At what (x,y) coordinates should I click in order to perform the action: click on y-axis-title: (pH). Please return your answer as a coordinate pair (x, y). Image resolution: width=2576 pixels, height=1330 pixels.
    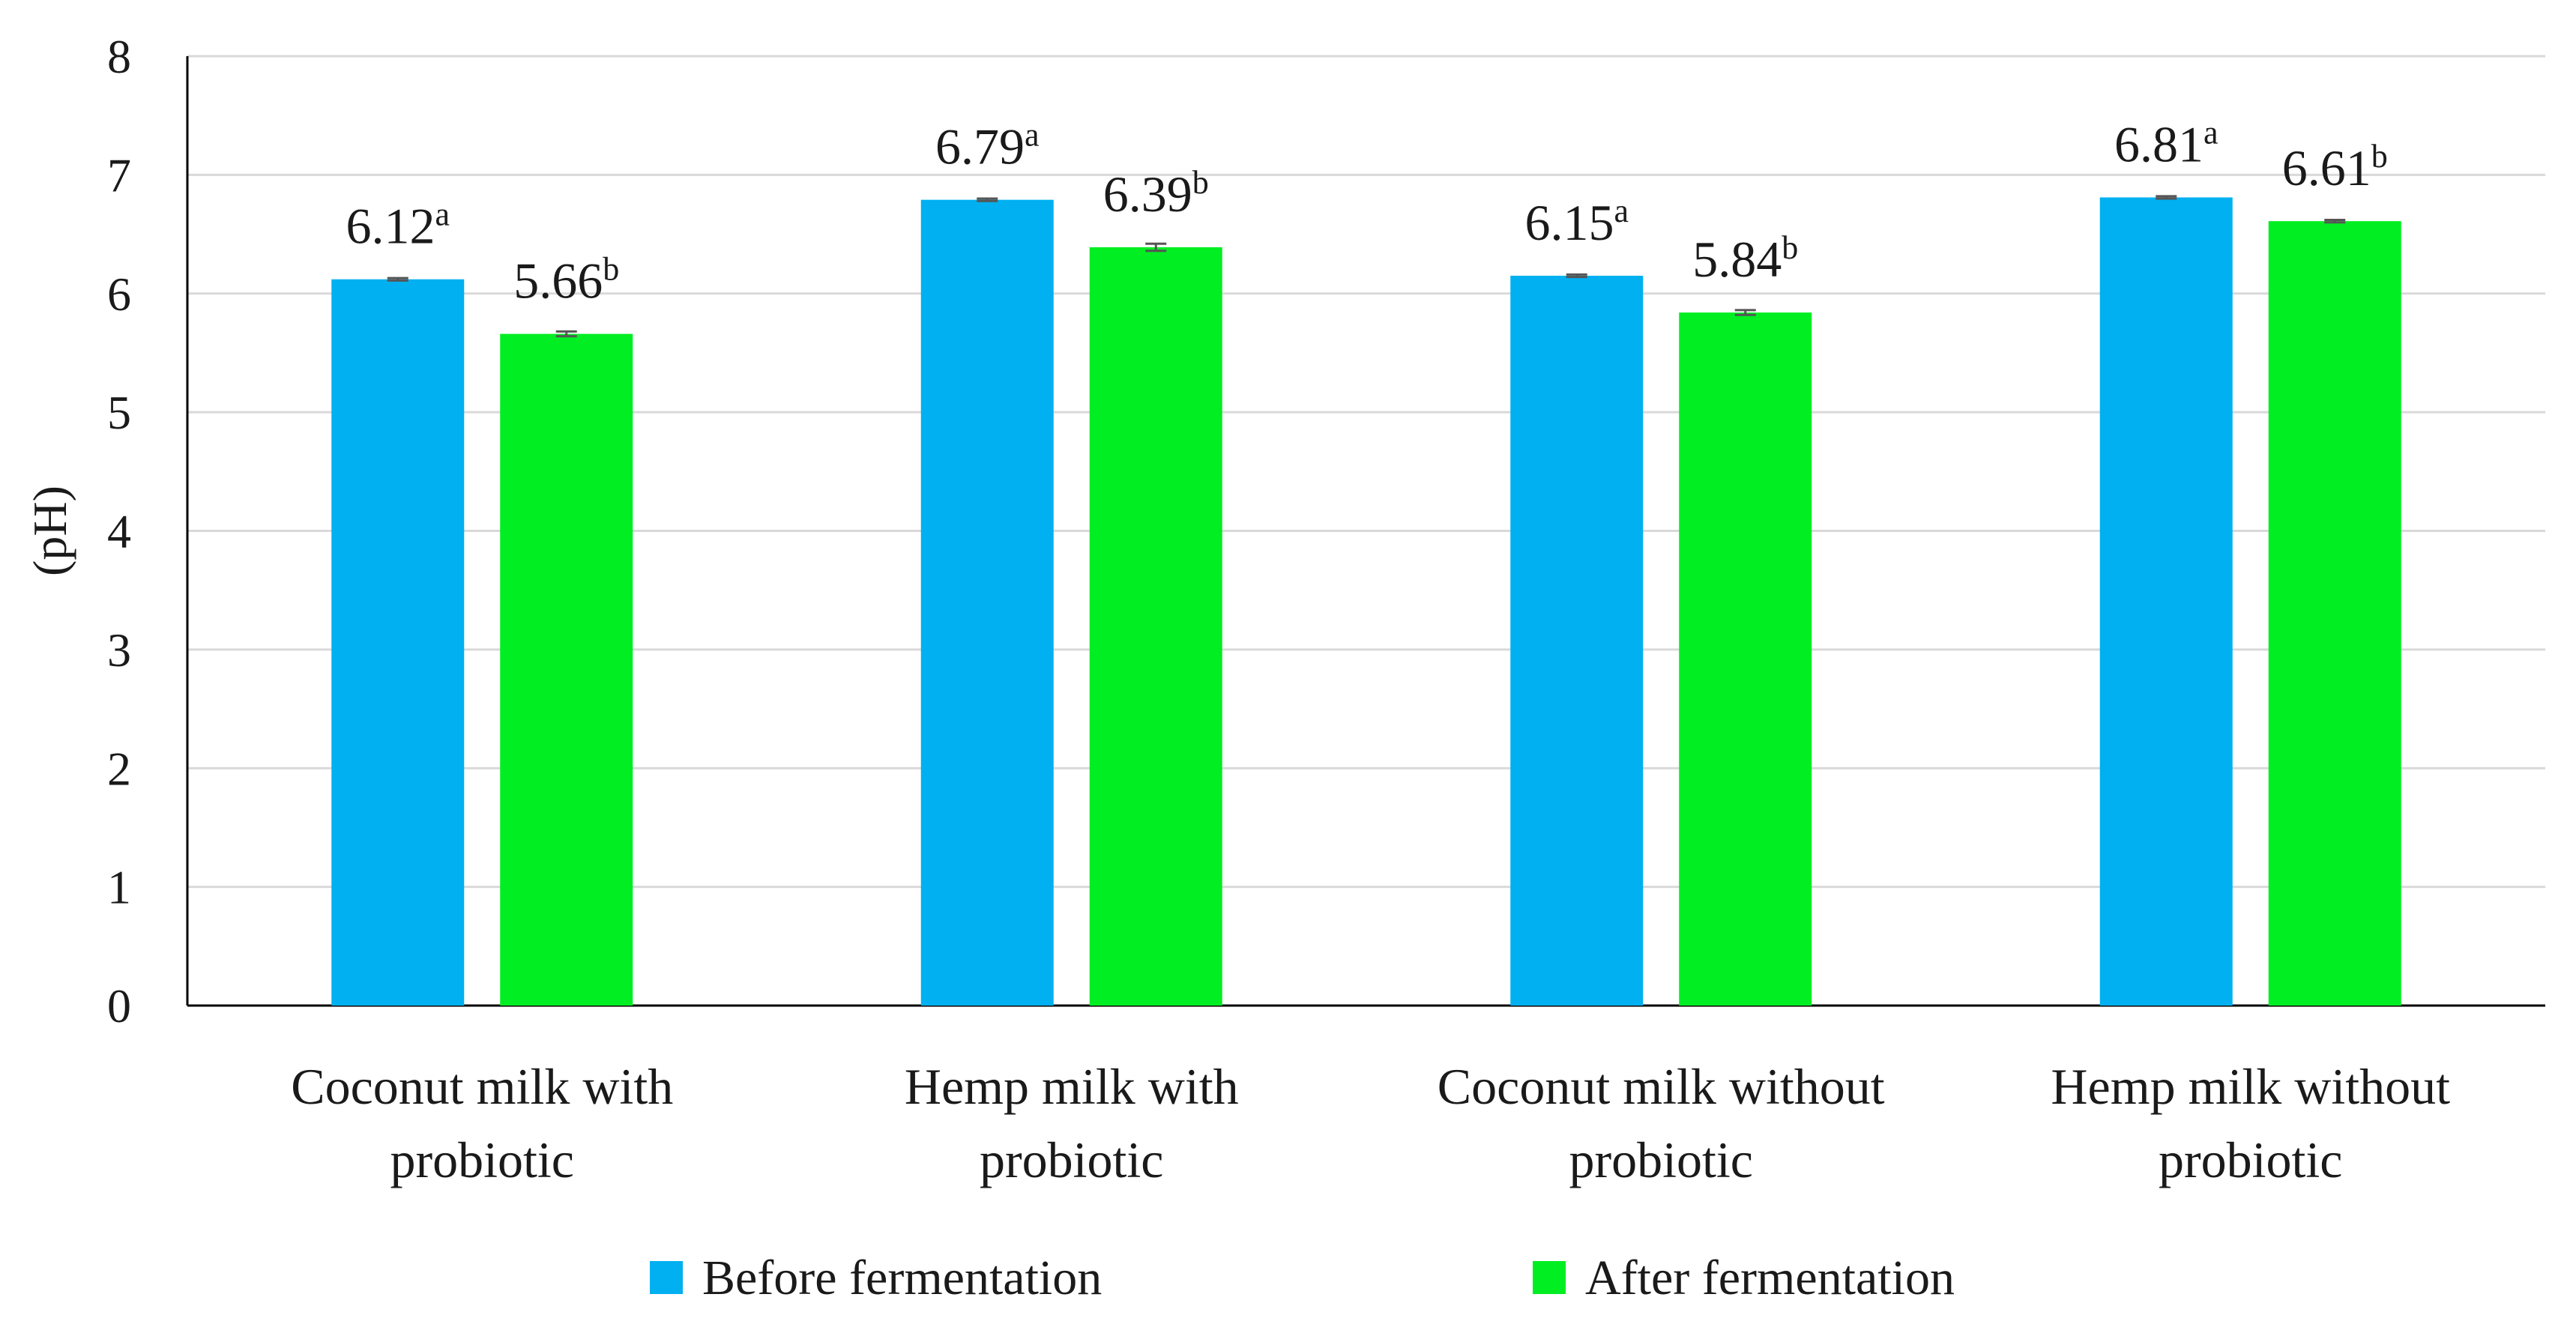
    Looking at the image, I should click on (50, 531).